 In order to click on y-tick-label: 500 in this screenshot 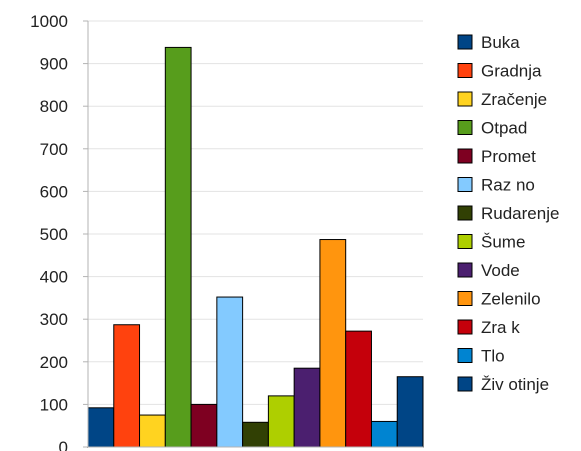, I will do `click(54, 234)`.